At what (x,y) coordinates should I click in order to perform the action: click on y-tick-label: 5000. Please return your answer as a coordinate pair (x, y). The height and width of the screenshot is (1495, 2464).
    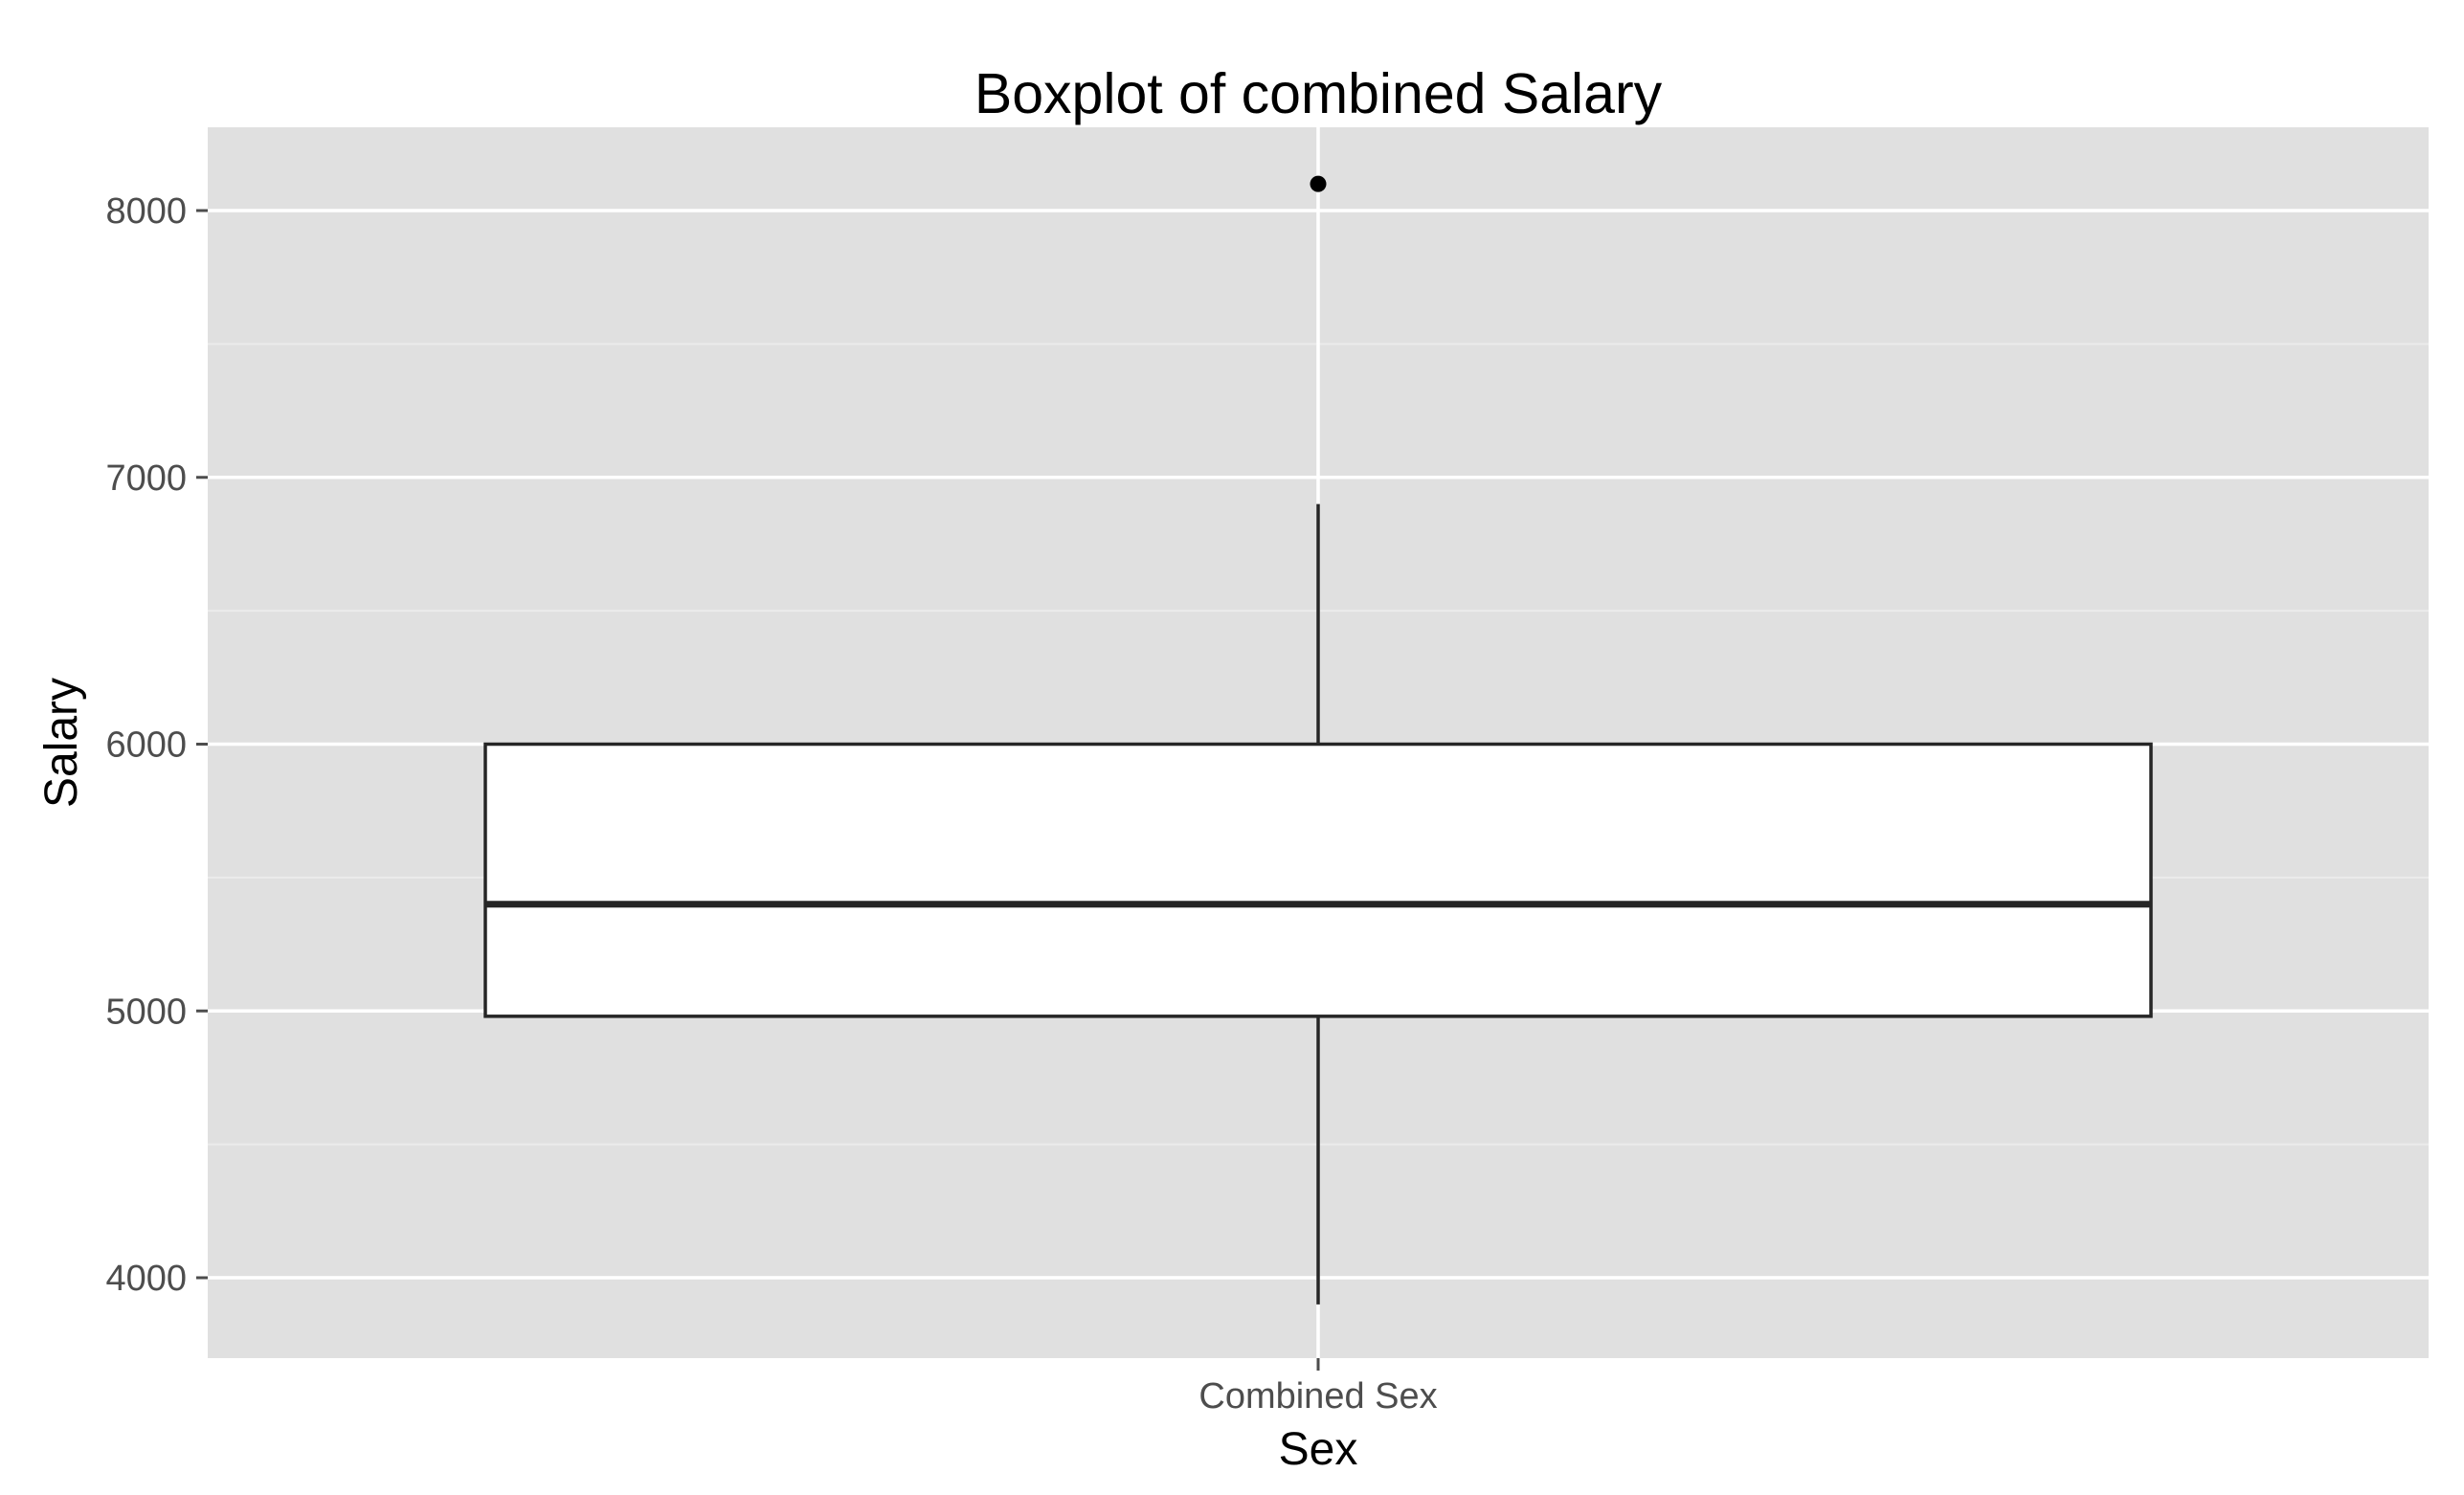
    Looking at the image, I should click on (146, 1012).